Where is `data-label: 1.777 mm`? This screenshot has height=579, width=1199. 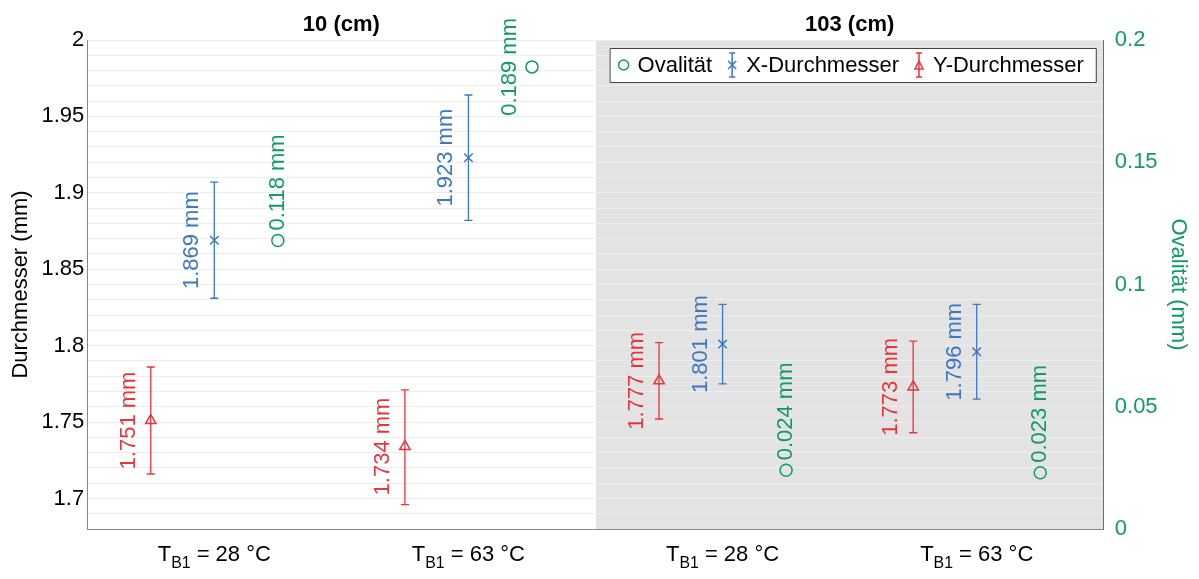
data-label: 1.777 mm is located at coordinates (636, 380).